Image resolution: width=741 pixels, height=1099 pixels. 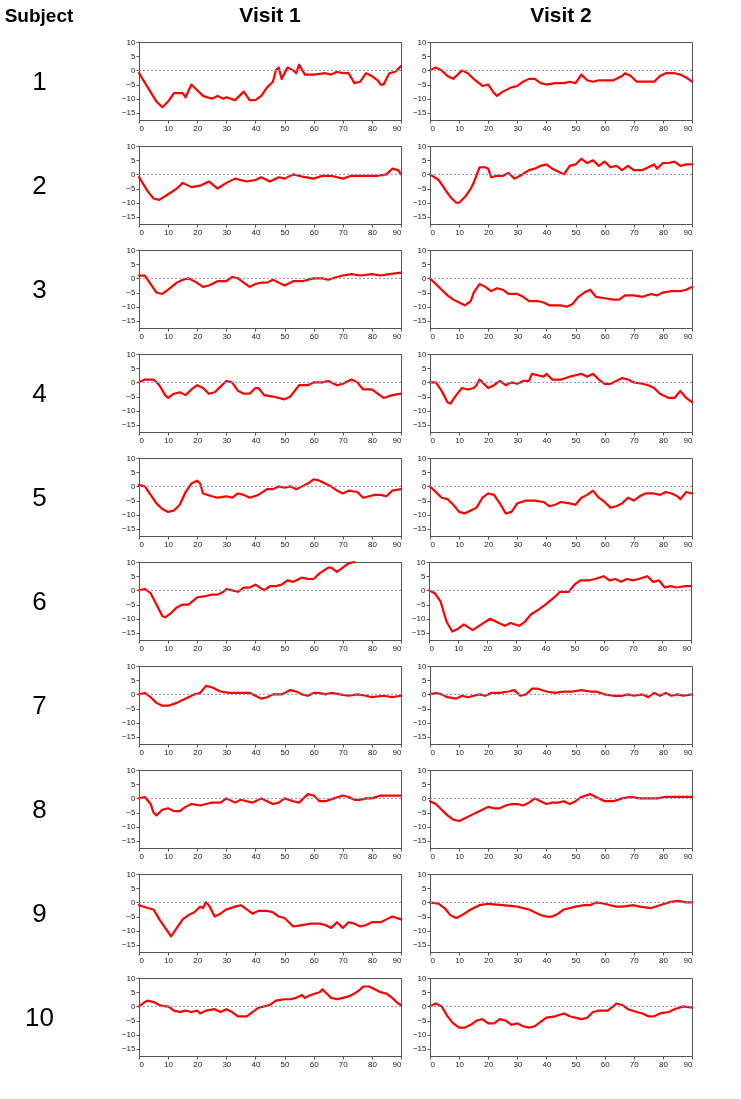 What do you see at coordinates (561, 14) in the screenshot?
I see `chart-title: Visit 2` at bounding box center [561, 14].